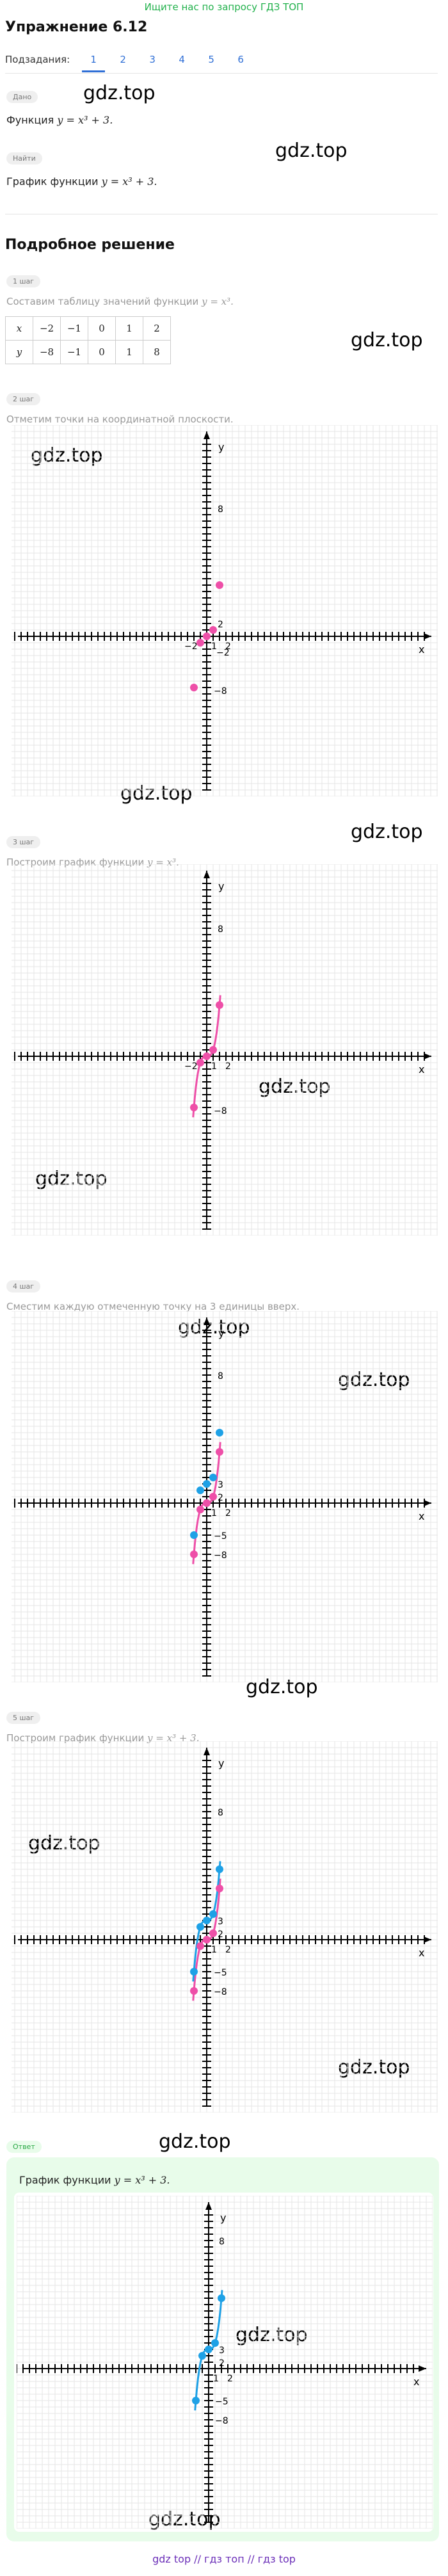 The width and height of the screenshot is (448, 2576). Describe the element at coordinates (19, 328) in the screenshot. I see `table-cell: x` at that location.